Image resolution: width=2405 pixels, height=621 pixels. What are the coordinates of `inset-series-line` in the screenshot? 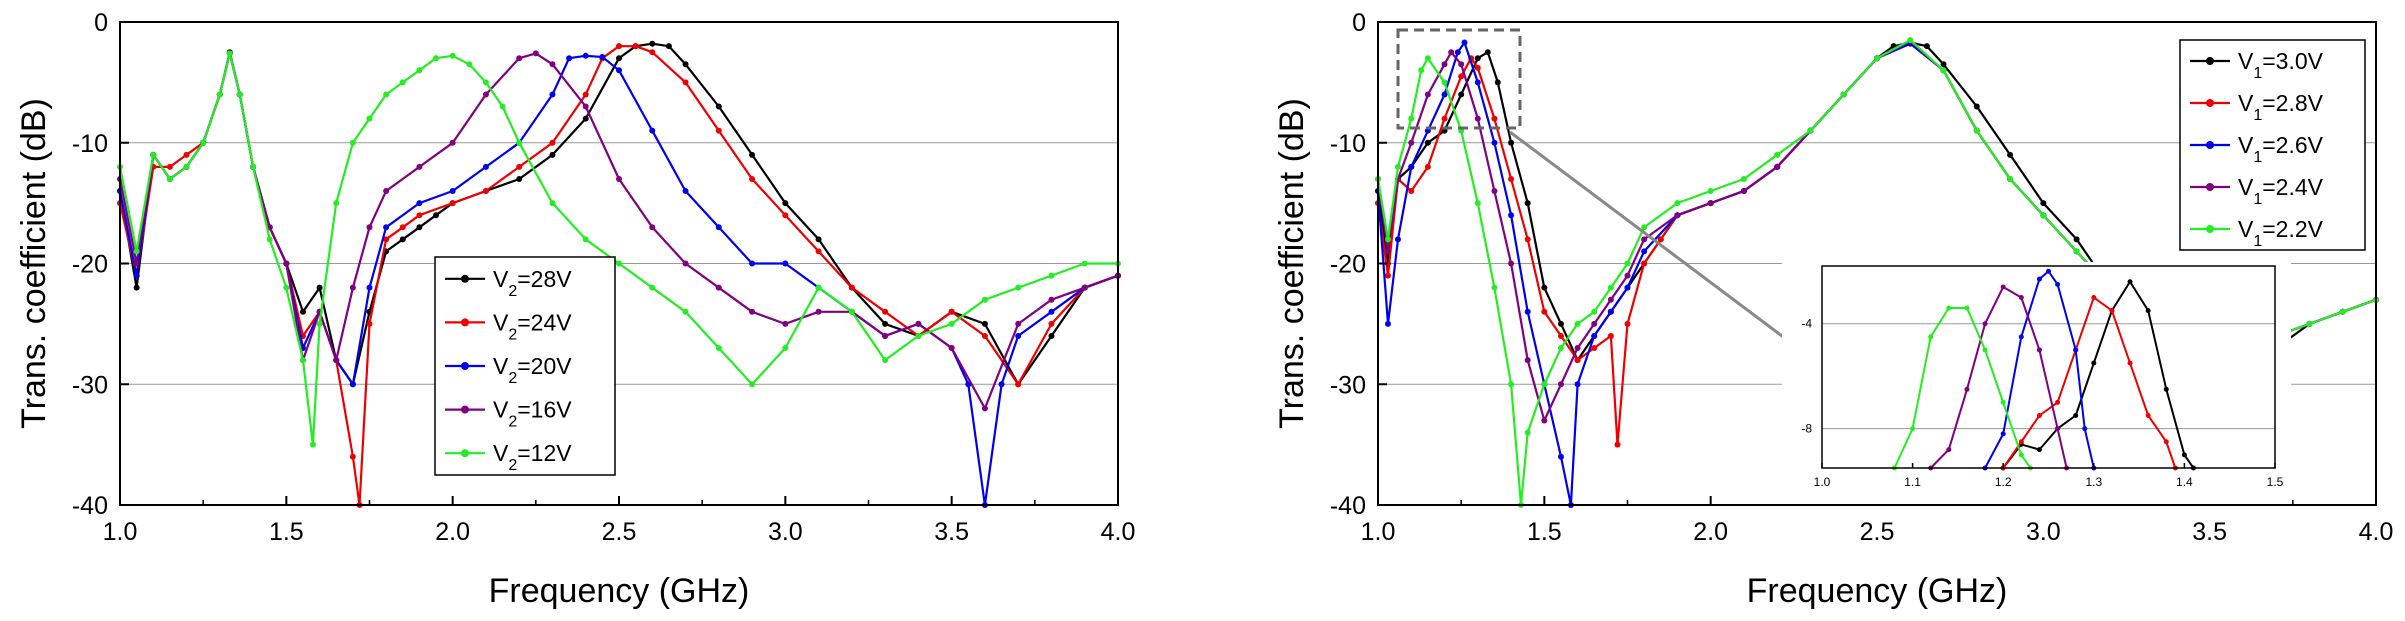 It's located at (2098, 374).